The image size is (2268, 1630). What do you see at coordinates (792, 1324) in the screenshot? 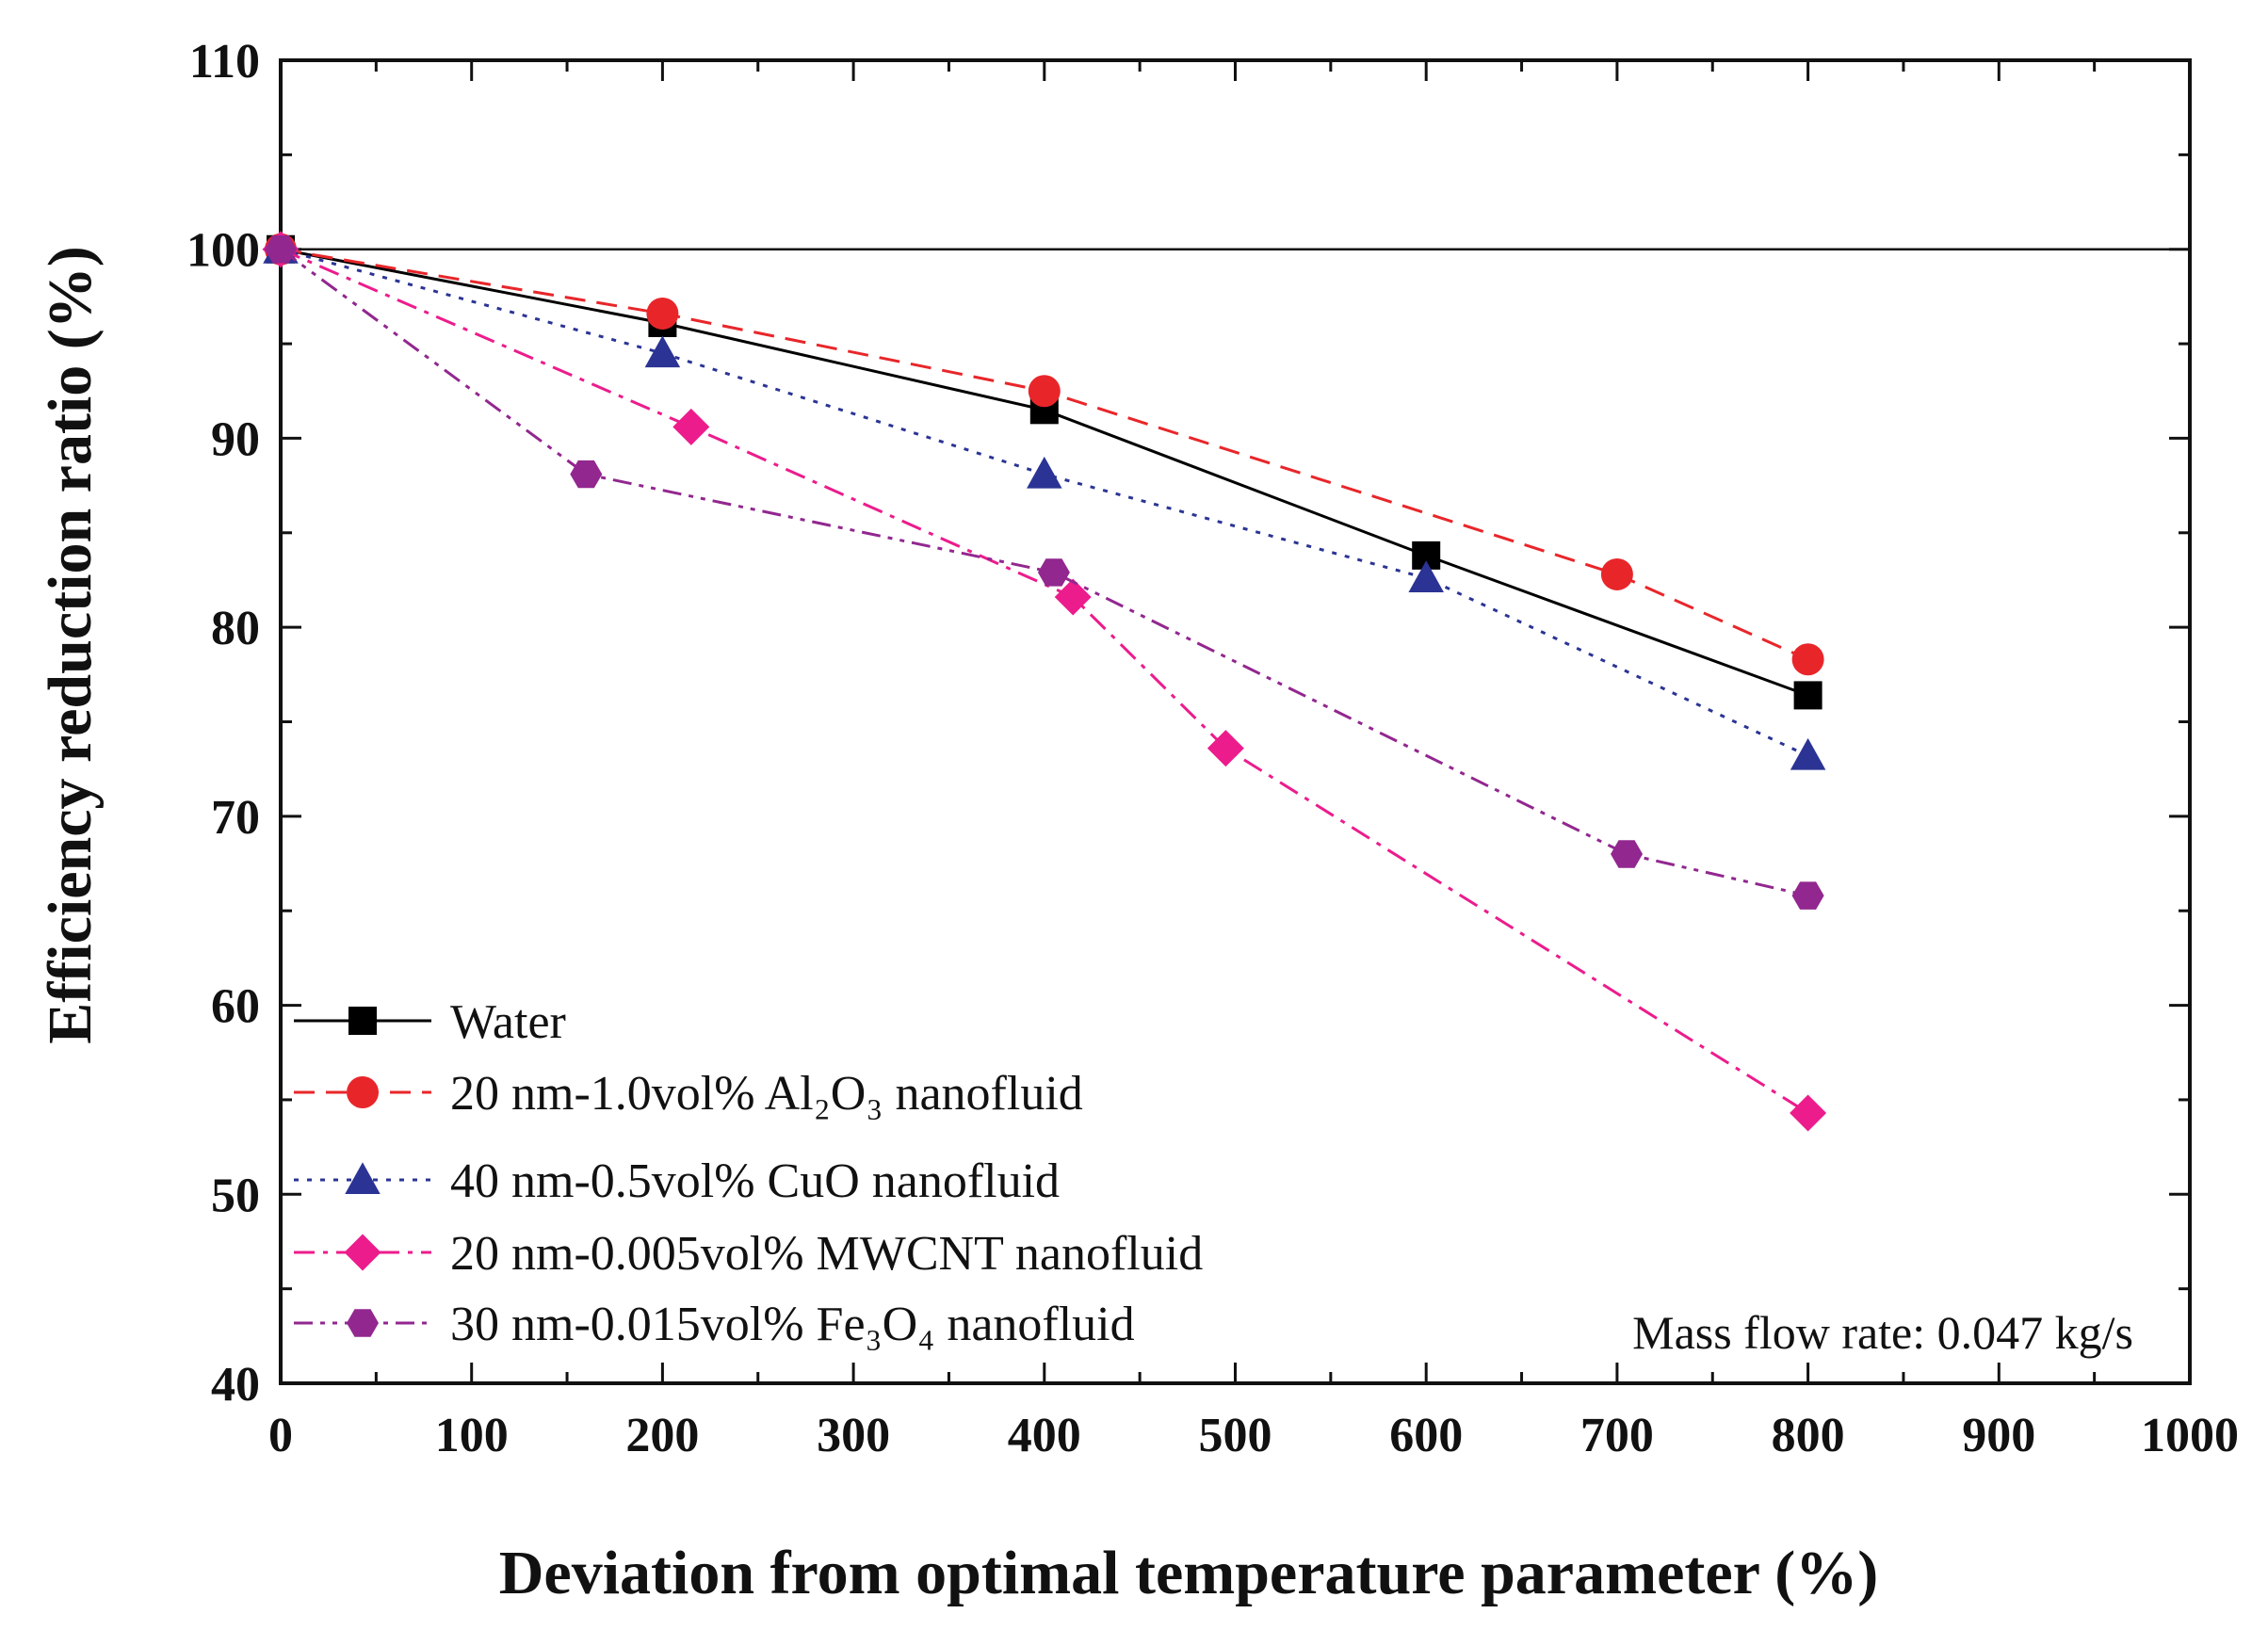
I see `legend-label: 30 nm-0.015vol% Fe₃O₄ nanofluid` at bounding box center [792, 1324].